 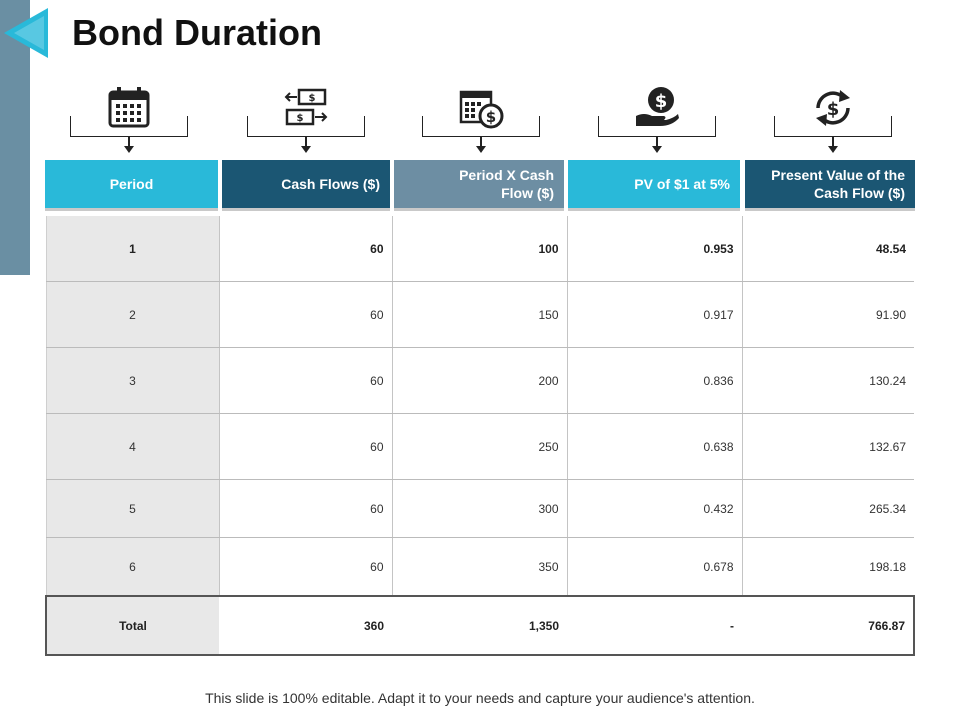 I want to click on table-row: 1 60 100 0.953 48.54, so click(x=479, y=249).